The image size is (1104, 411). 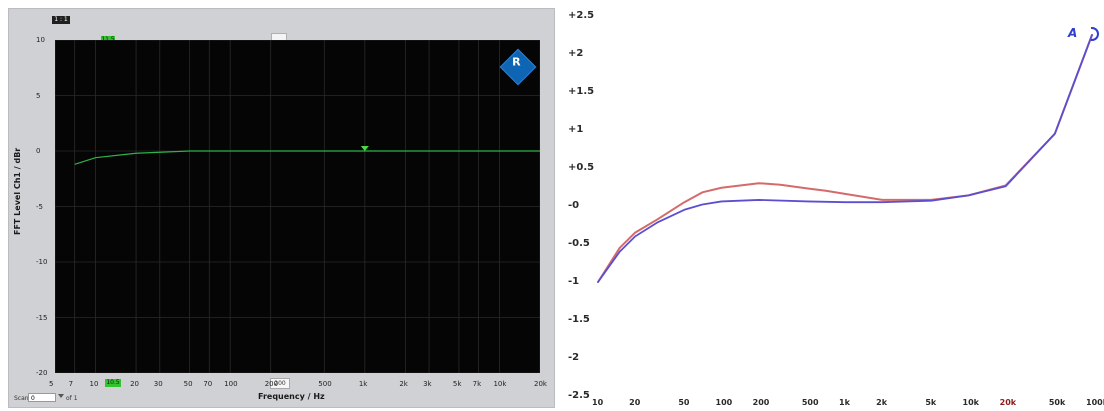 I want to click on left-x-tick-label: 50, so click(x=188, y=384).